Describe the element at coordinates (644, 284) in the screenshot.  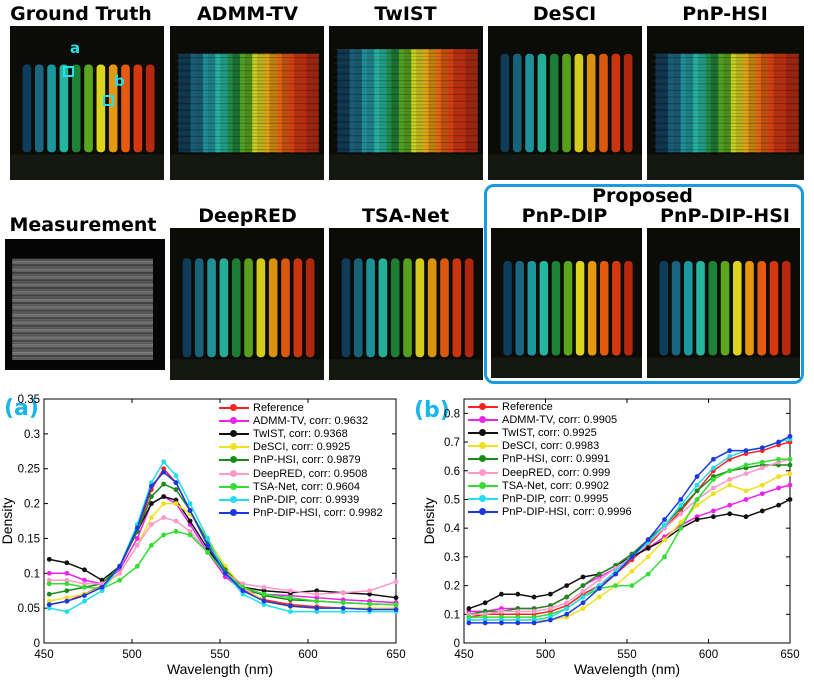
I see `proposed-highlight-box` at that location.